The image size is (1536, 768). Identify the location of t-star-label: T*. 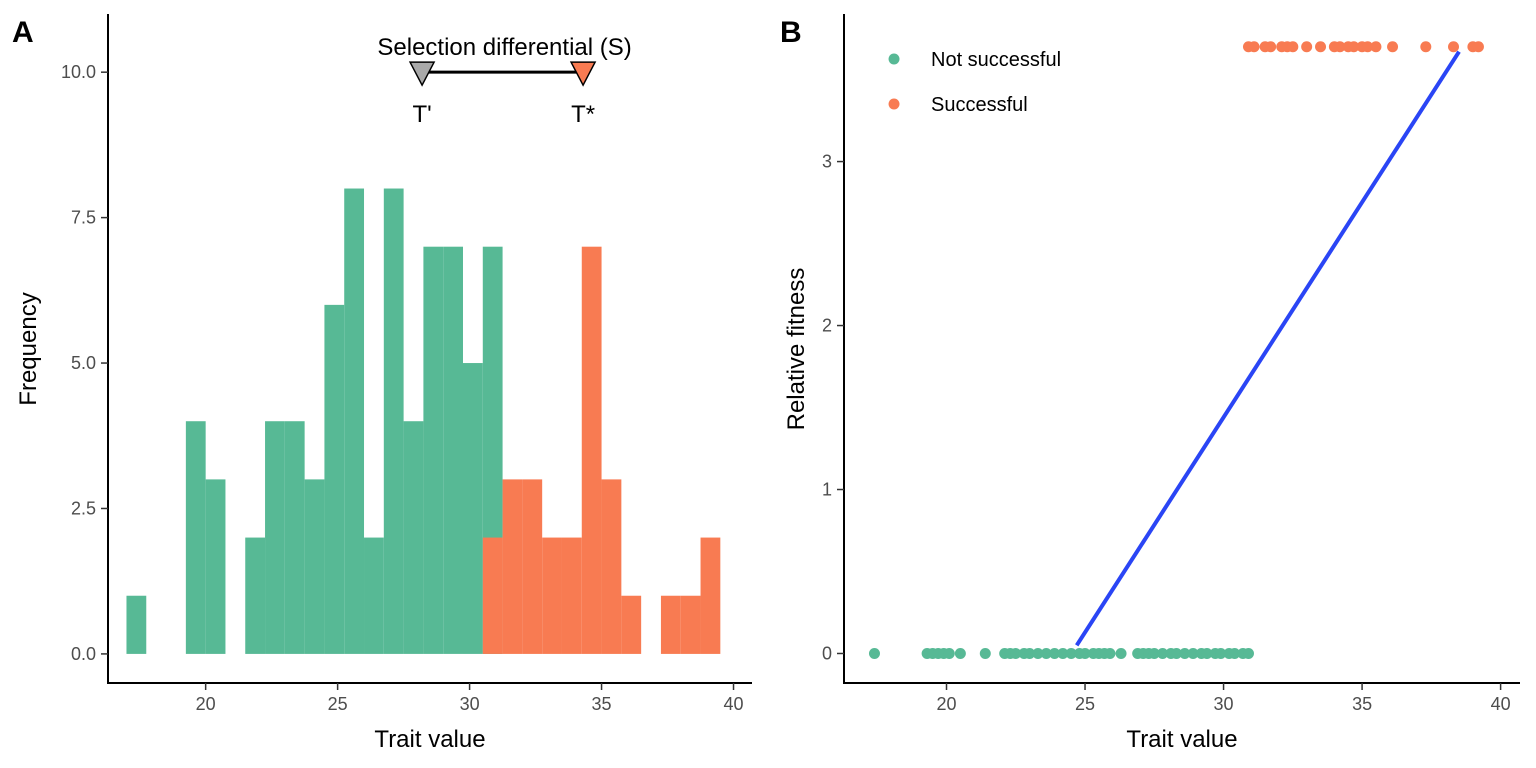
(583, 114).